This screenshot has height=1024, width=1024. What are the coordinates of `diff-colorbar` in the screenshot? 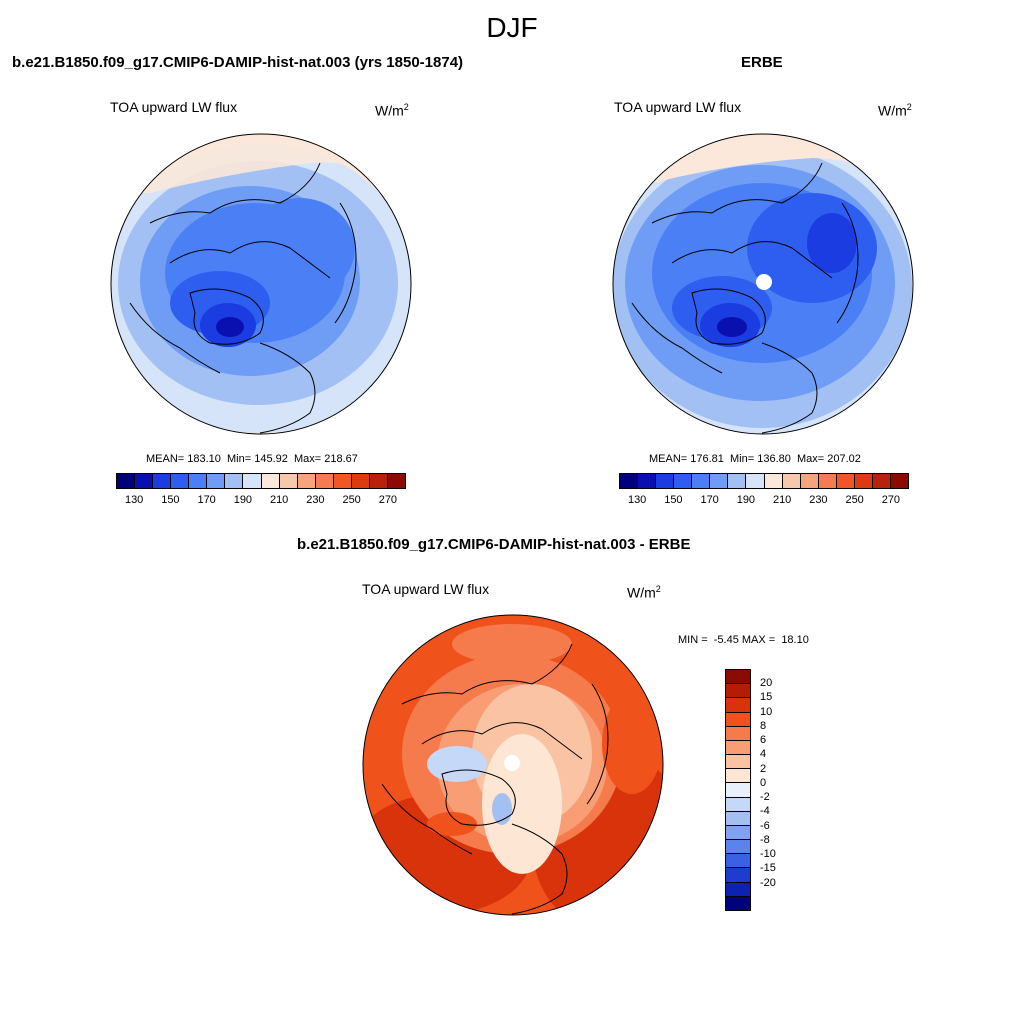 It's located at (738, 790).